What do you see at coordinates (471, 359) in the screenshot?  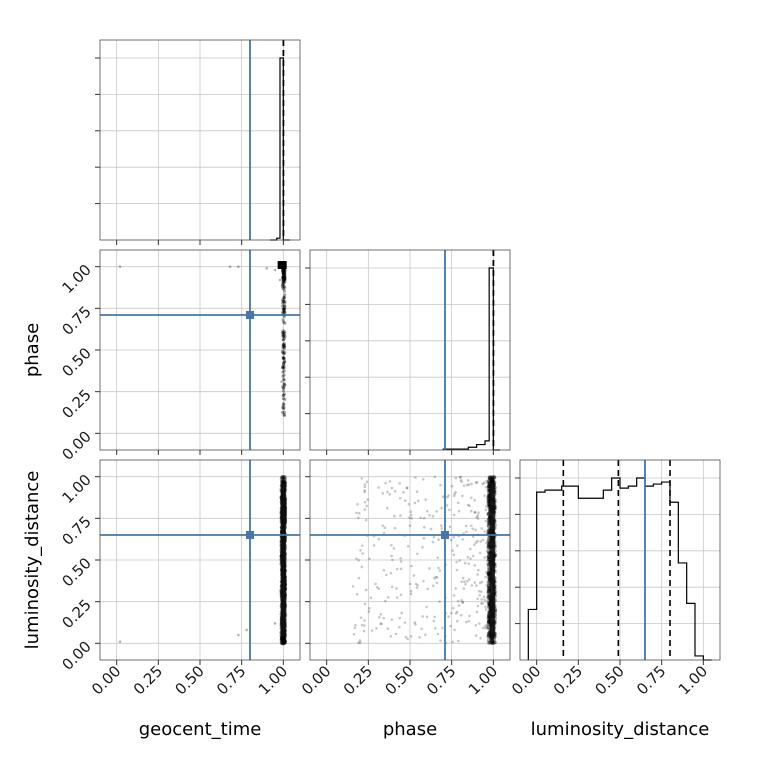 I see `histogram-step` at bounding box center [471, 359].